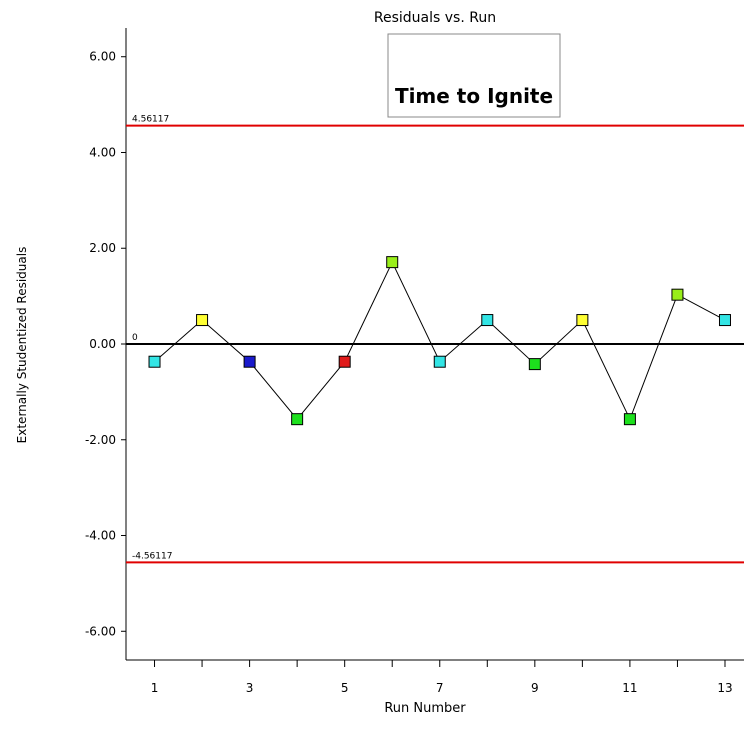  I want to click on reference-line-label: -4.56117, so click(152, 556).